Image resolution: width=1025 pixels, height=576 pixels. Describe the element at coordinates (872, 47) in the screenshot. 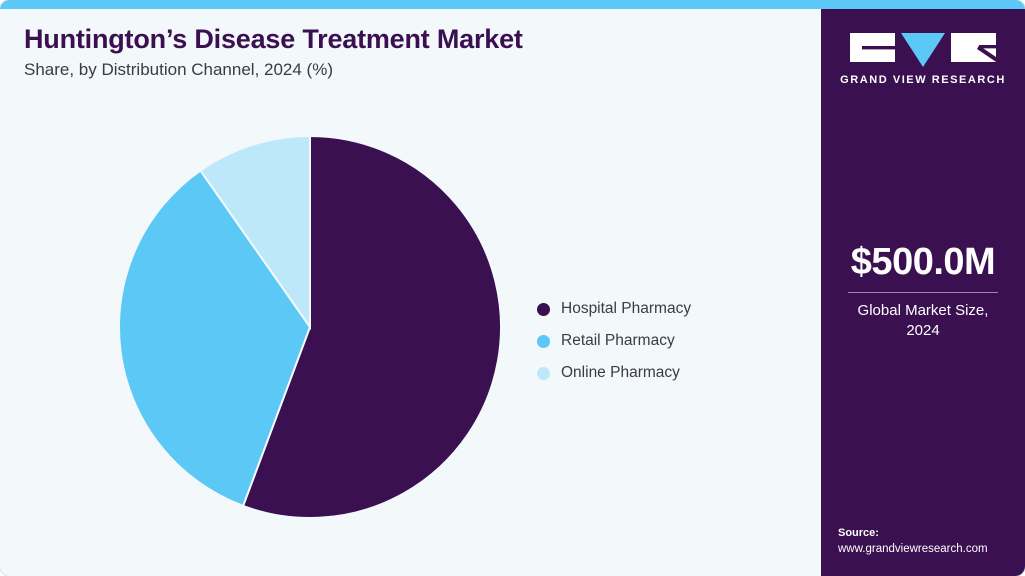

I see `g-mark-icon` at that location.